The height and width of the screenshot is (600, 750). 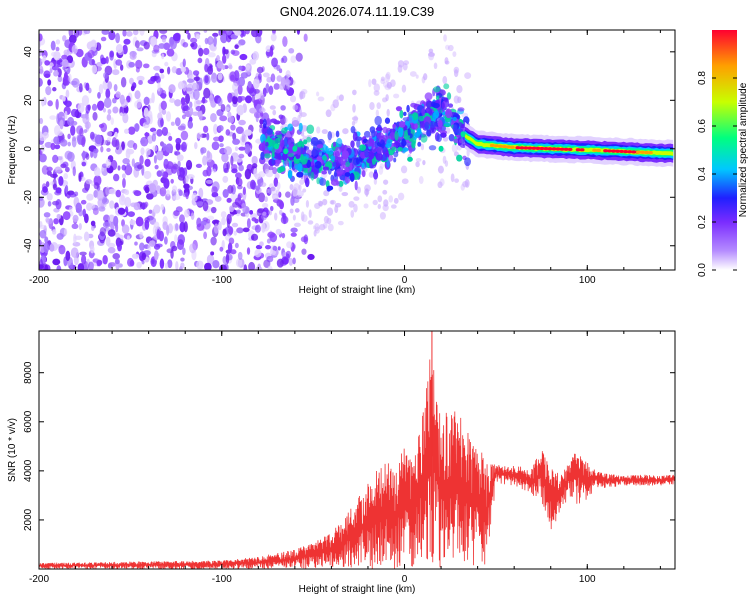 What do you see at coordinates (702, 174) in the screenshot?
I see `colorbar-tick-label: 0.4` at bounding box center [702, 174].